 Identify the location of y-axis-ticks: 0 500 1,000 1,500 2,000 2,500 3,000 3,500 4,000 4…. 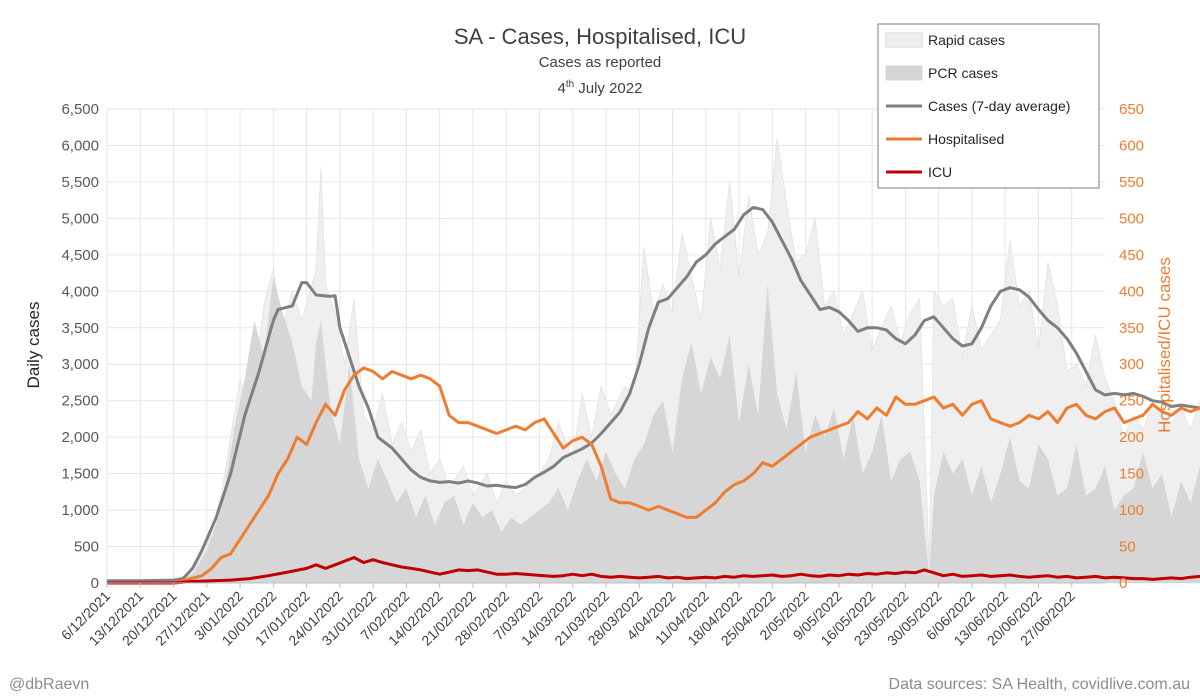
(80, 346).